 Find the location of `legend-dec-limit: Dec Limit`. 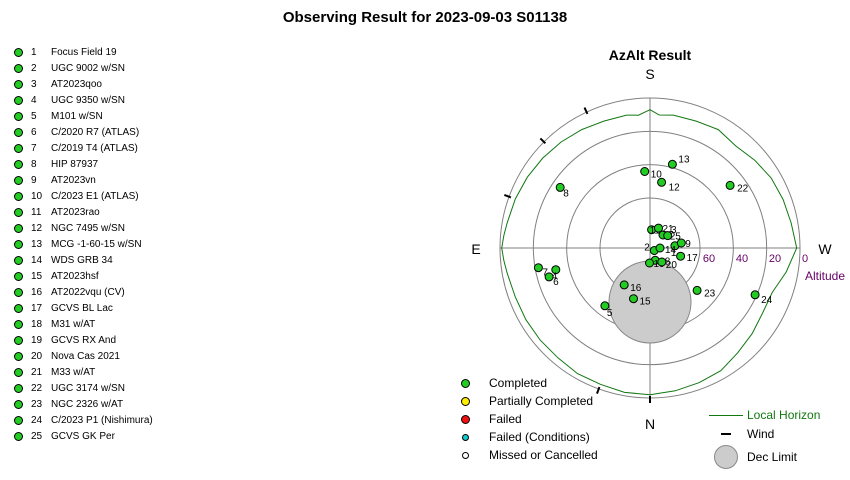

legend-dec-limit: Dec Limit is located at coordinates (762, 457).